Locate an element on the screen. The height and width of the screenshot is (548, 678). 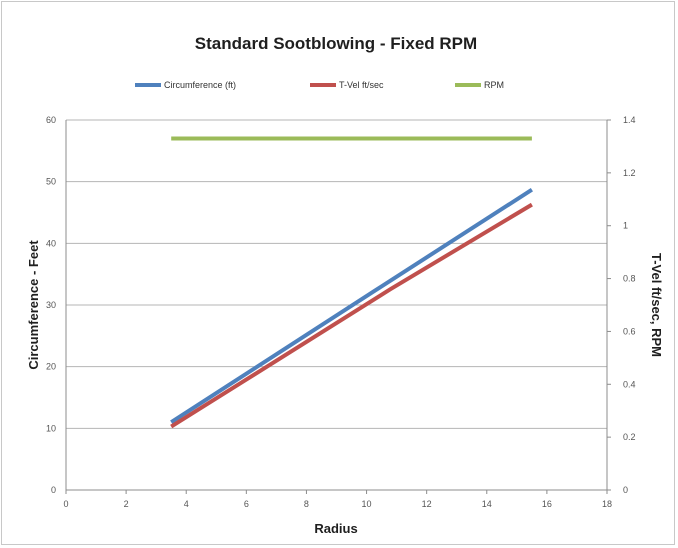
y-tick-label: 30 is located at coordinates (51, 305).